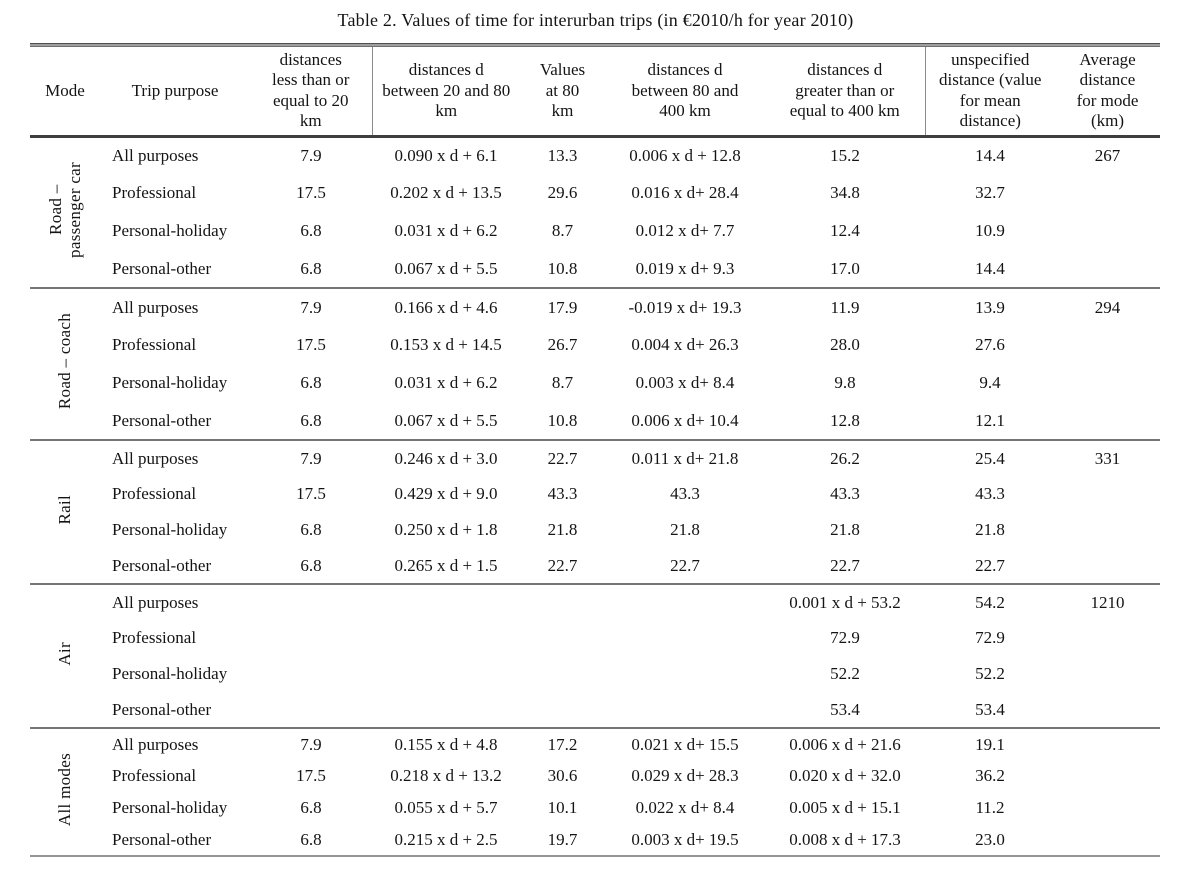 The width and height of the screenshot is (1191, 879). I want to click on value-cell: 0.003 x d+ 8.4, so click(685, 382).